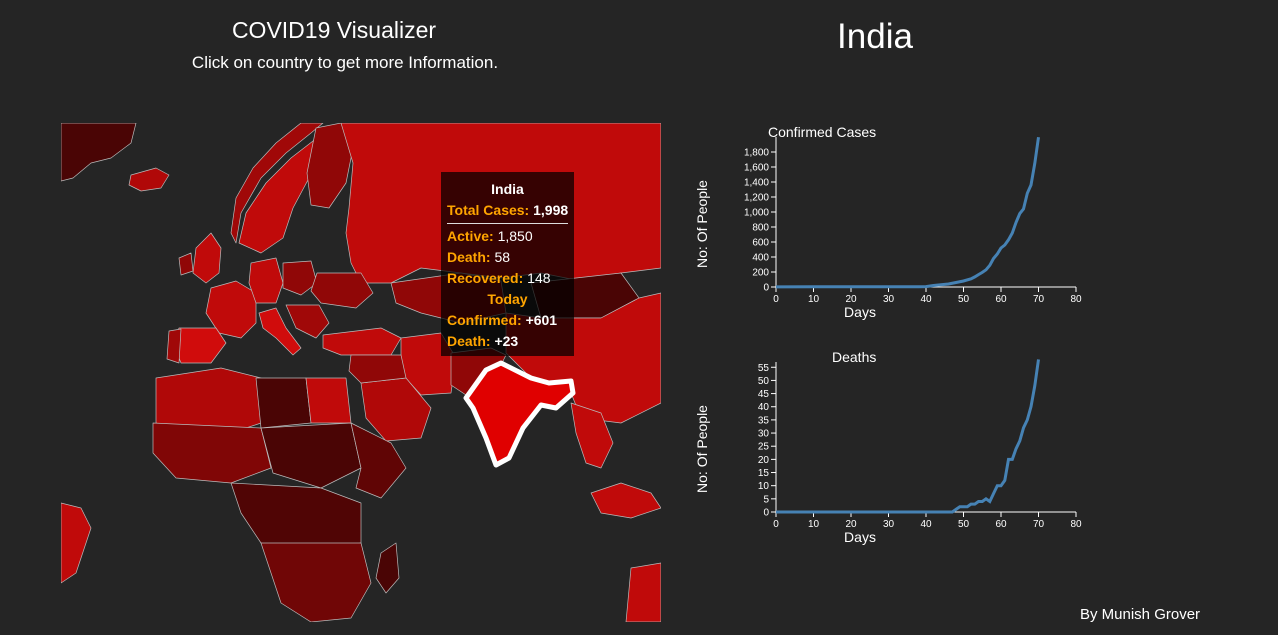 The image size is (1278, 635). I want to click on y-tick-label: 10, so click(764, 486).